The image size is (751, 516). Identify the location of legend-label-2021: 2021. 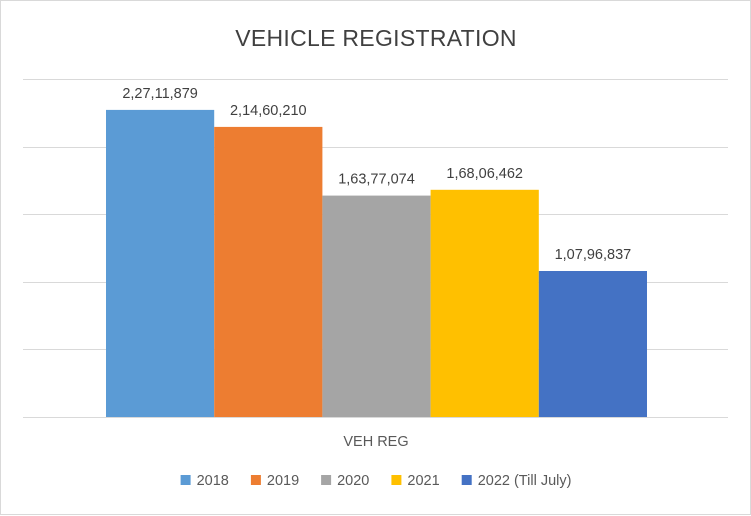
(423, 481).